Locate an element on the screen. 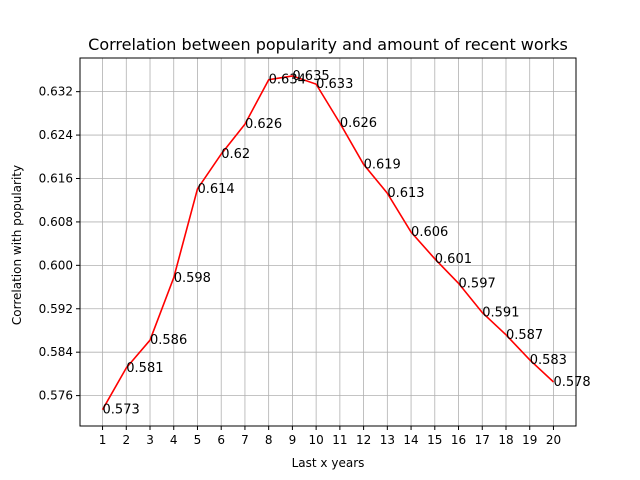 Image resolution: width=640 pixels, height=480 pixels. data-label: 0.619 is located at coordinates (382, 164).